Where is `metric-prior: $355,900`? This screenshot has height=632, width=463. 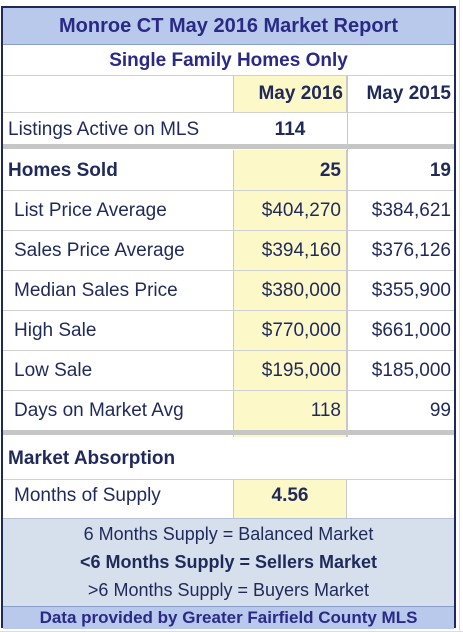 metric-prior: $355,900 is located at coordinates (411, 290).